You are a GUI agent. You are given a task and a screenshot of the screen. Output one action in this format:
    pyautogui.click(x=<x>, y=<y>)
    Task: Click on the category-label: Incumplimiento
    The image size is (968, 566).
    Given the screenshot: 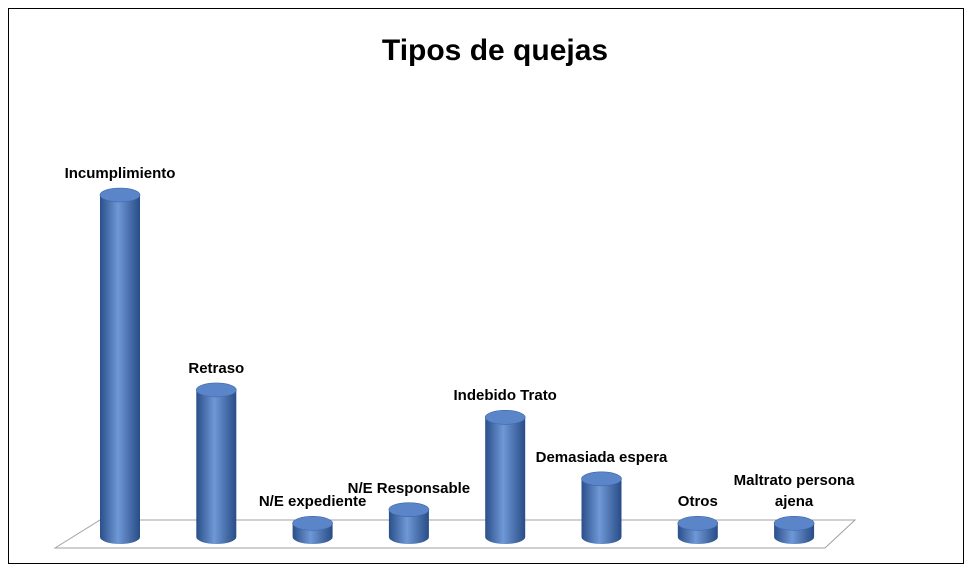 What is the action you would take?
    pyautogui.click(x=120, y=173)
    